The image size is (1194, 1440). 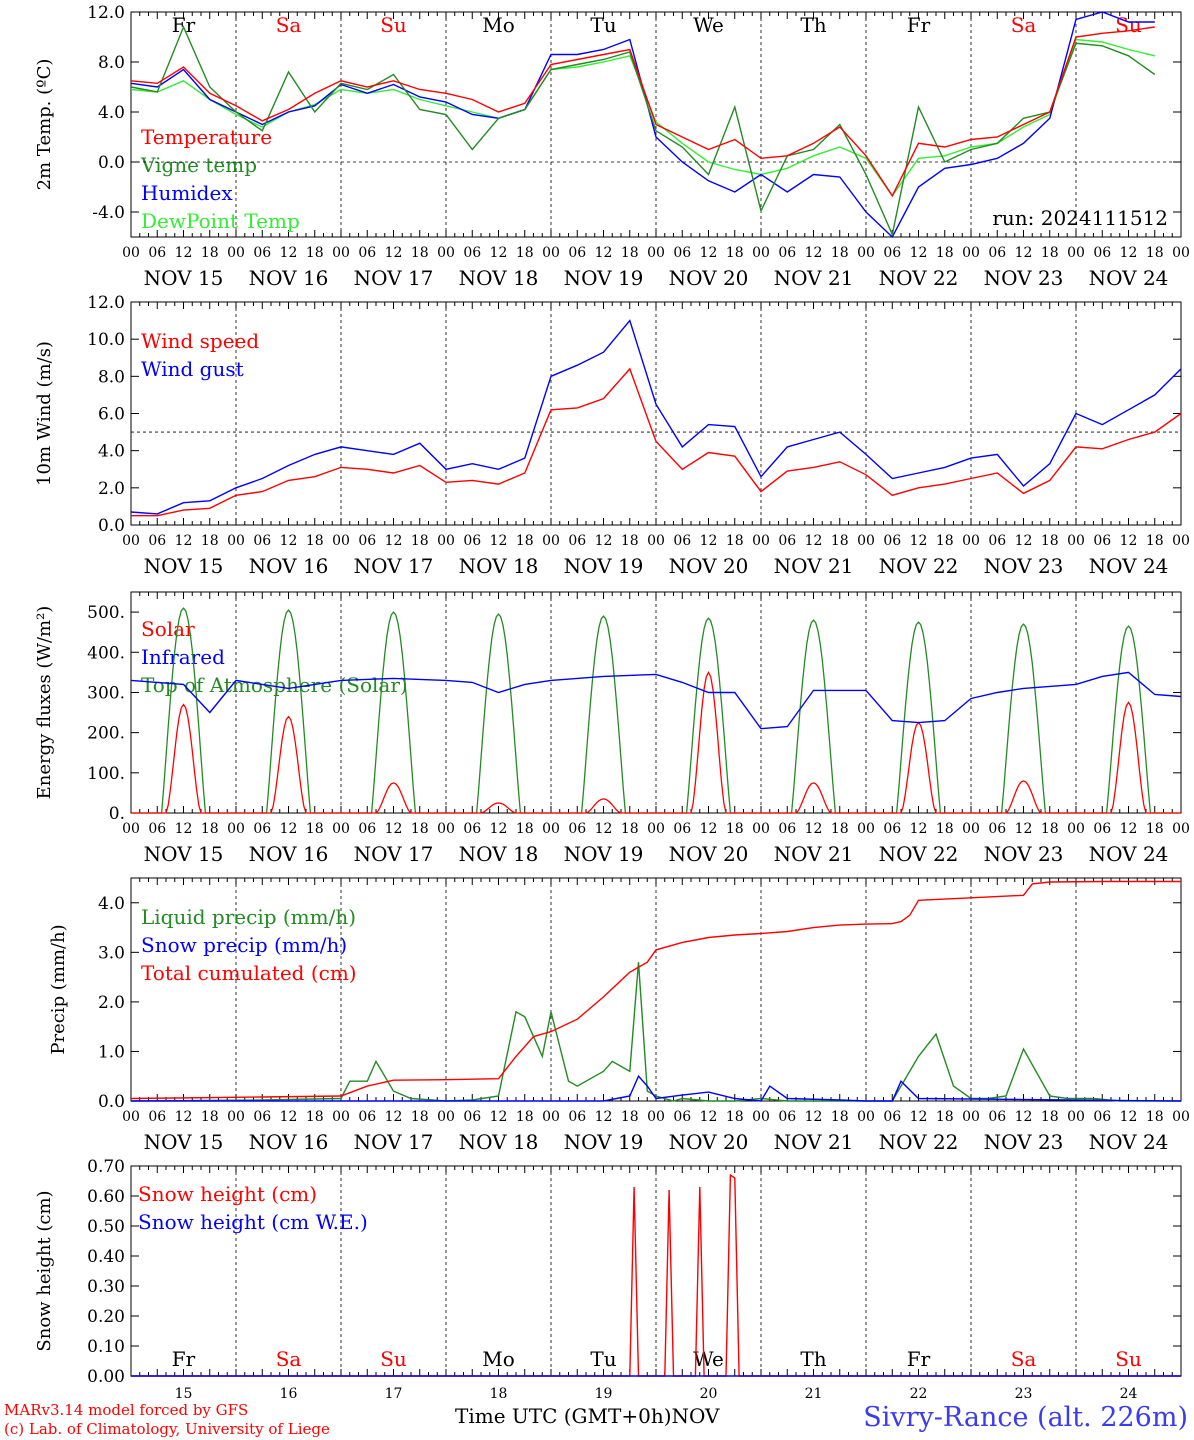 I want to click on energy-legend-item: Infrared, so click(x=183, y=657).